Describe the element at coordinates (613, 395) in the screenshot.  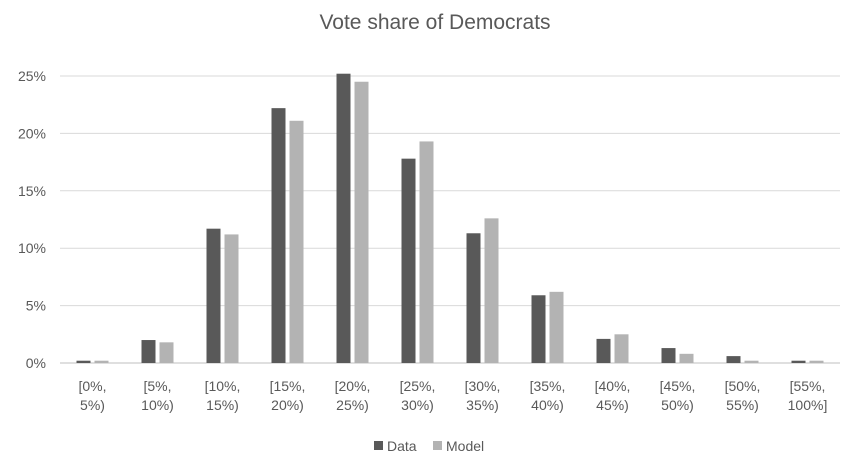
I see `x-tick-label: [40%, 45%)` at that location.